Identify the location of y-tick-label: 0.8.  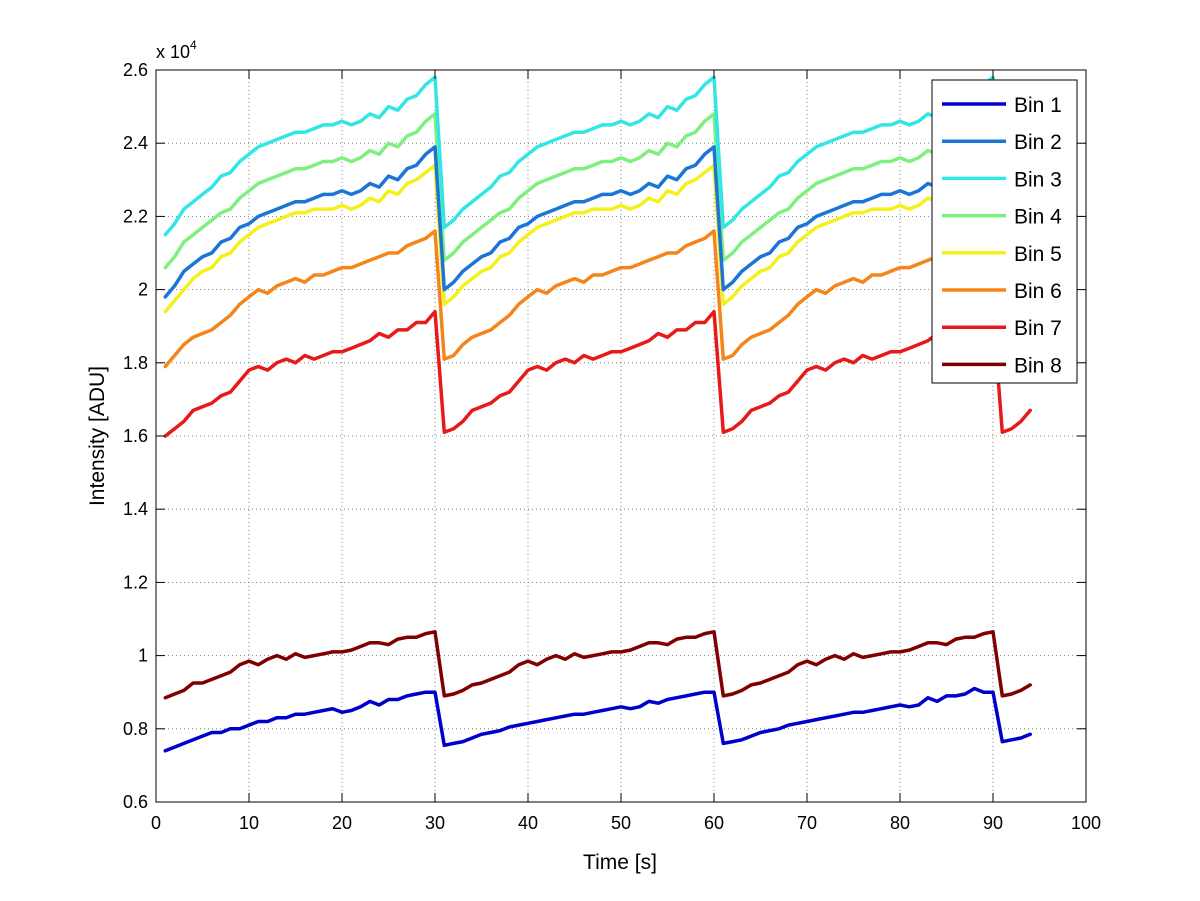
(135, 729).